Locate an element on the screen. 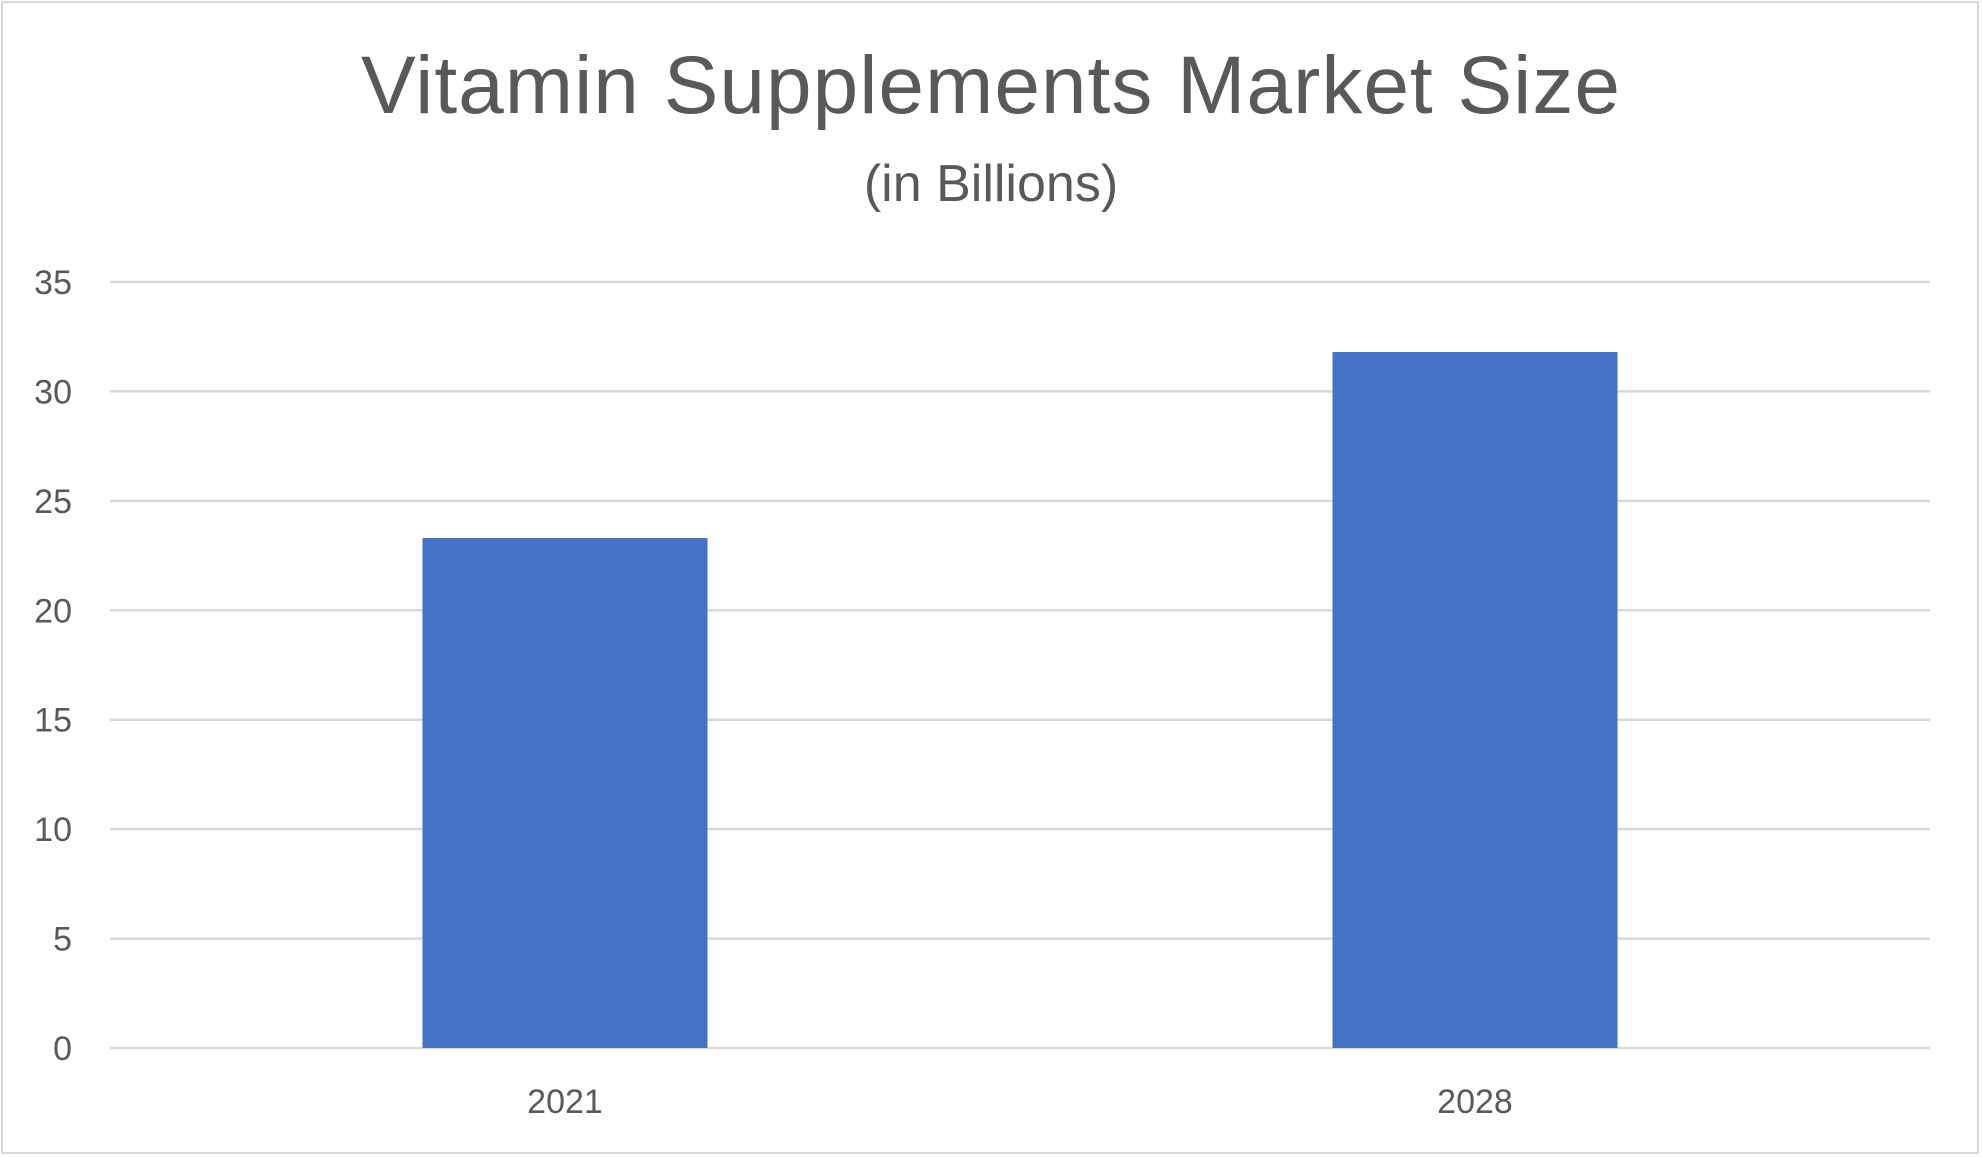 The image size is (1982, 1157). x-tick-label-2021: 2021 is located at coordinates (565, 1102).